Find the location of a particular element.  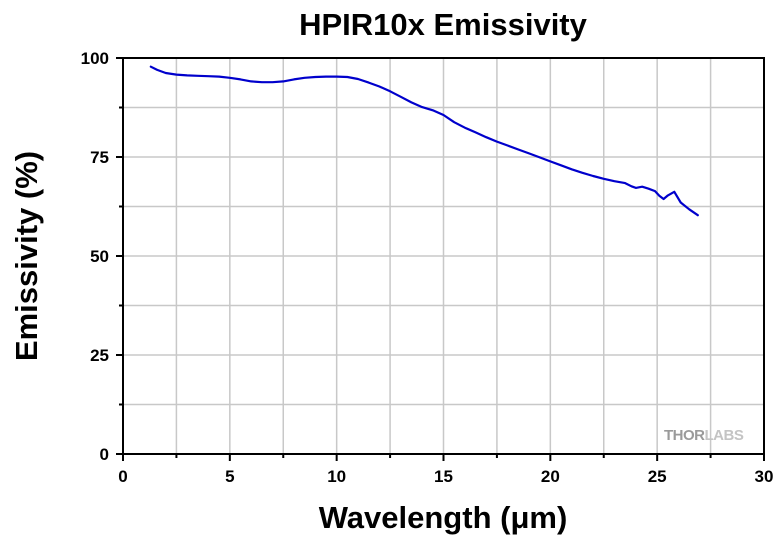

x-tick-label: 10 is located at coordinates (336, 476).